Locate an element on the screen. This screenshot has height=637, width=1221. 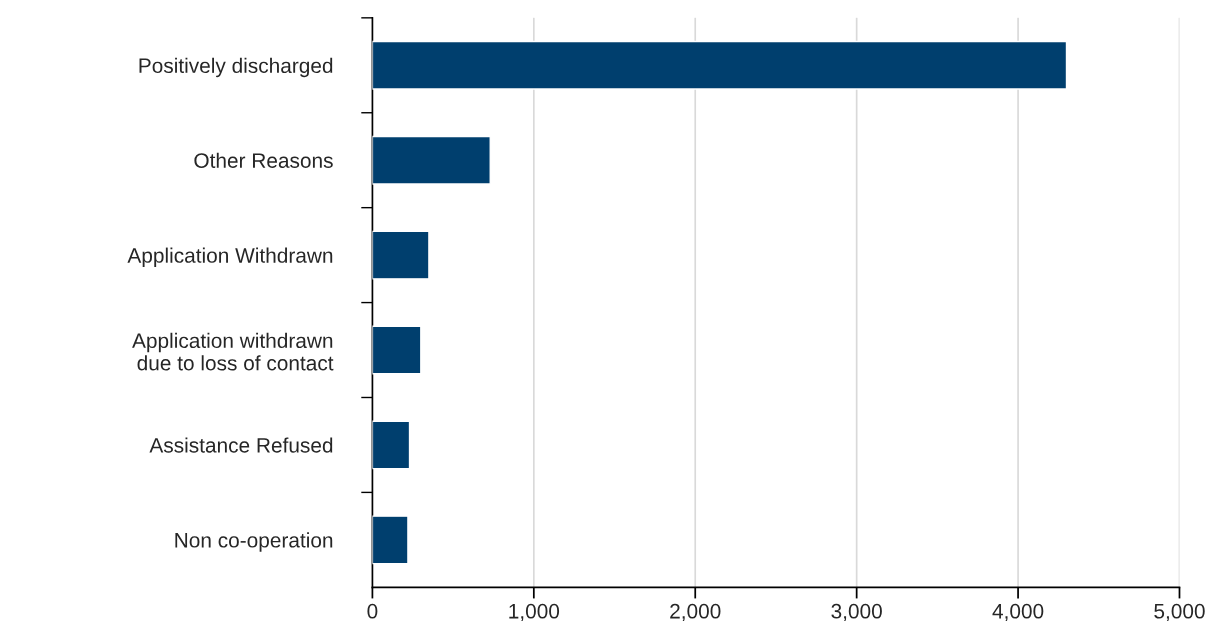
y-tick-label: Application withdrawn due to loss of contact is located at coordinates (233, 351).